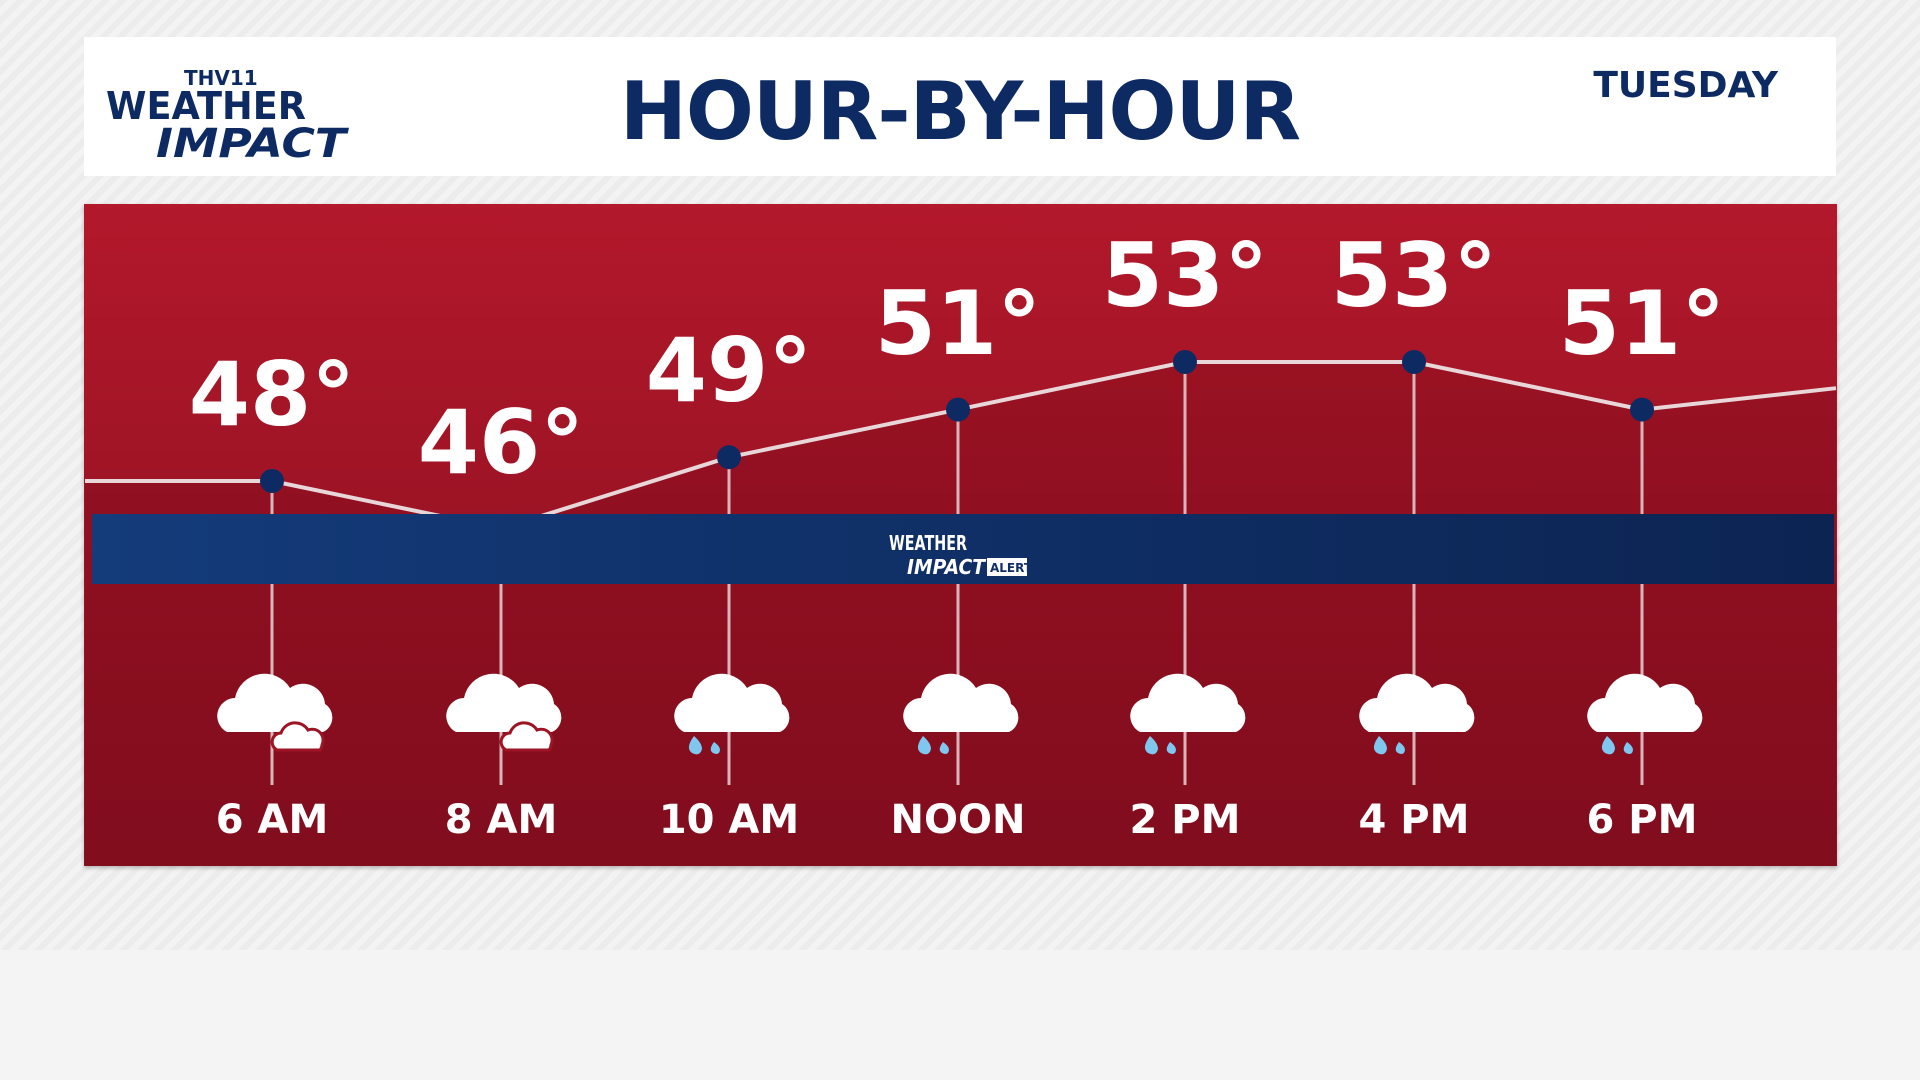 Image resolution: width=1920 pixels, height=1080 pixels. I want to click on background-fade, so click(960, 1015).